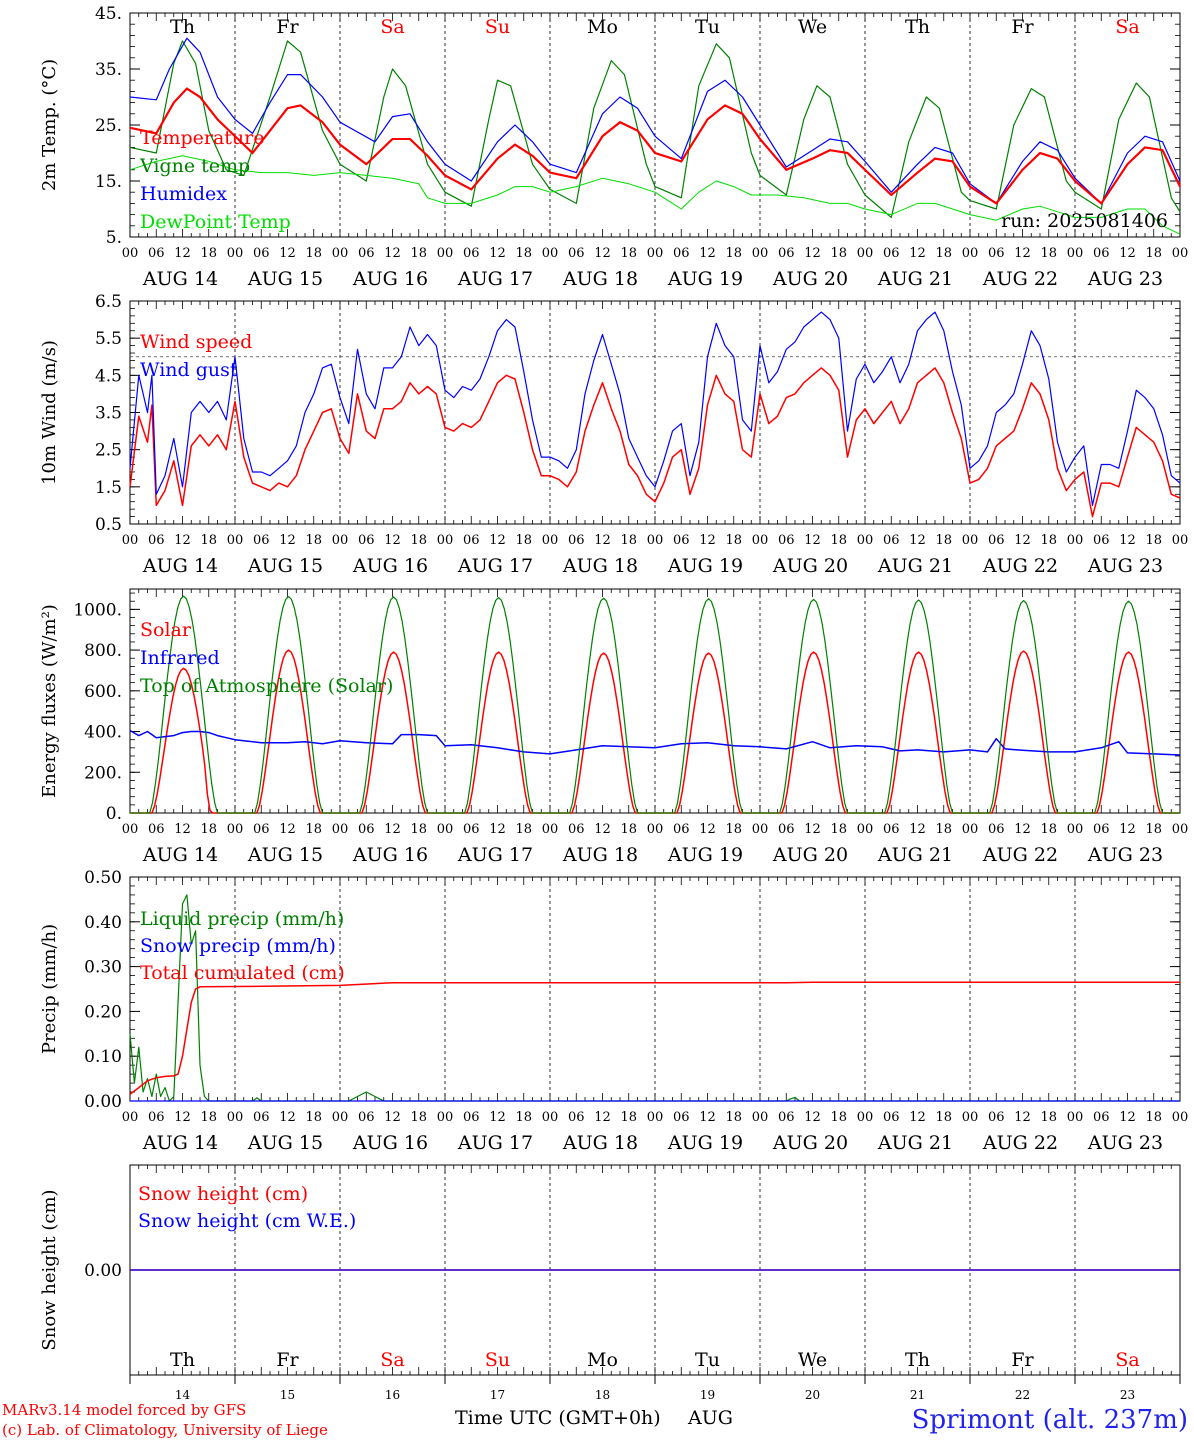 The width and height of the screenshot is (1194, 1440). Describe the element at coordinates (917, 1395) in the screenshot. I see `day-number: 21` at that location.